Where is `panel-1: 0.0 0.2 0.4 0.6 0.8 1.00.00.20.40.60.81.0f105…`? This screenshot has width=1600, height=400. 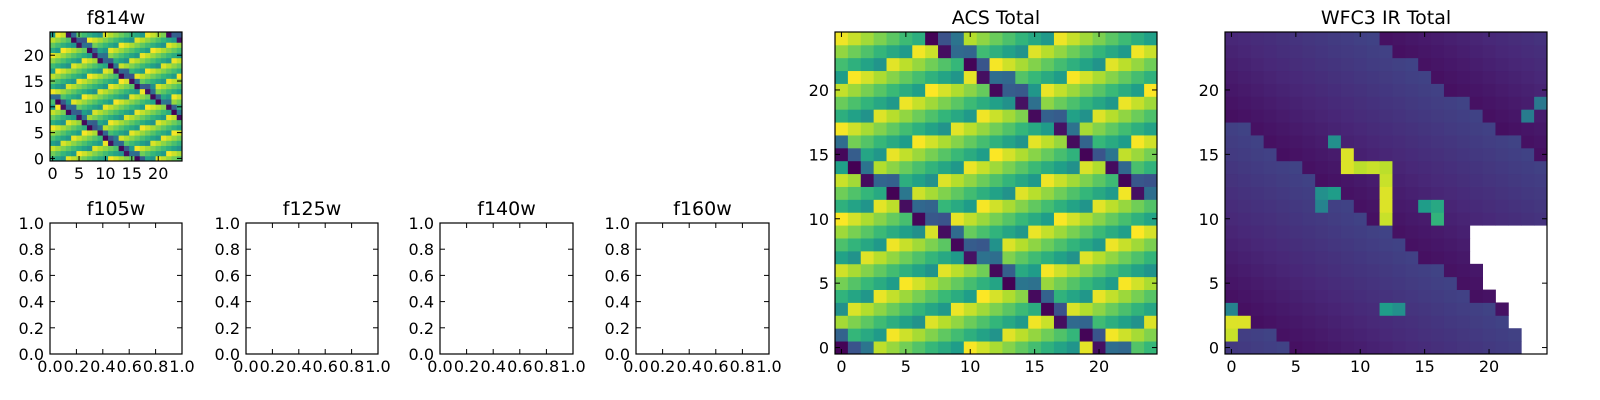 panel-1: 0.0 0.2 0.4 0.6 0.8 1.00.00.20.40.60.81.0f105… is located at coordinates (107, 287).